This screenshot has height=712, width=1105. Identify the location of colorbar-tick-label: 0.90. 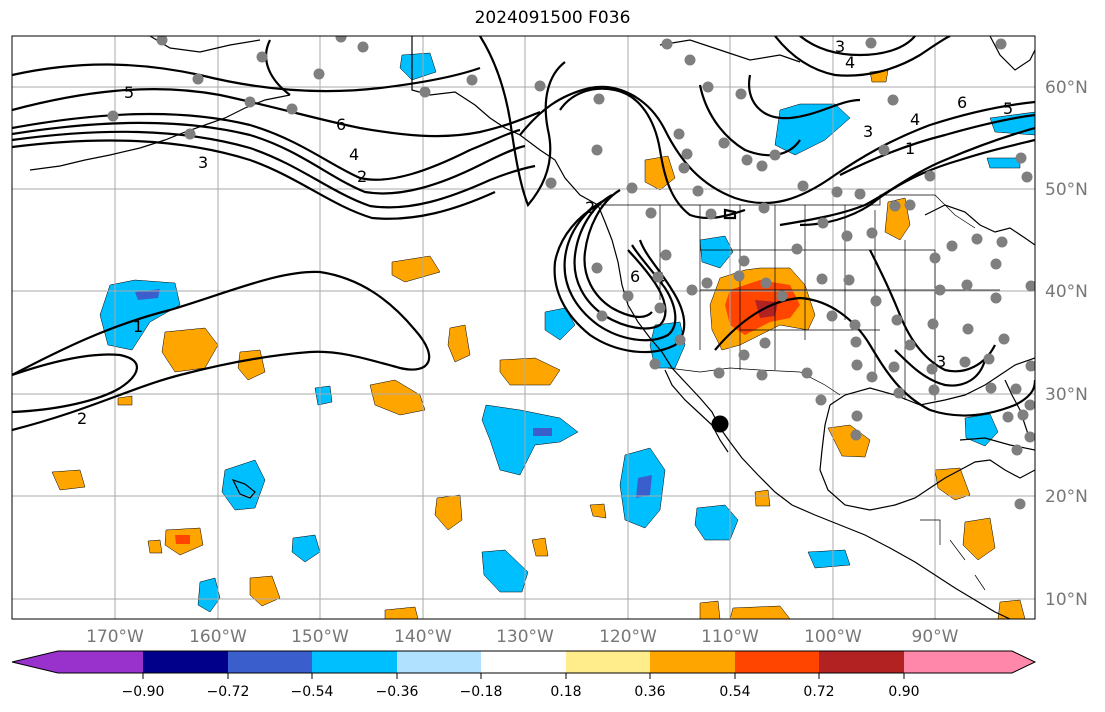
(903, 692).